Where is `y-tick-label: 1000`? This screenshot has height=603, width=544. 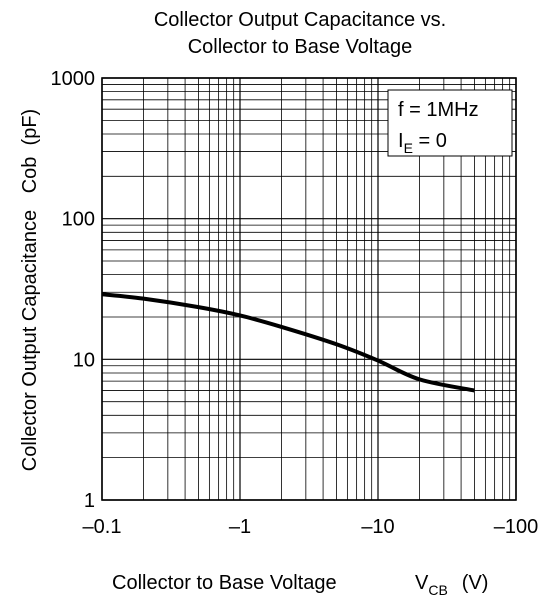
y-tick-label: 1000 is located at coordinates (73, 79).